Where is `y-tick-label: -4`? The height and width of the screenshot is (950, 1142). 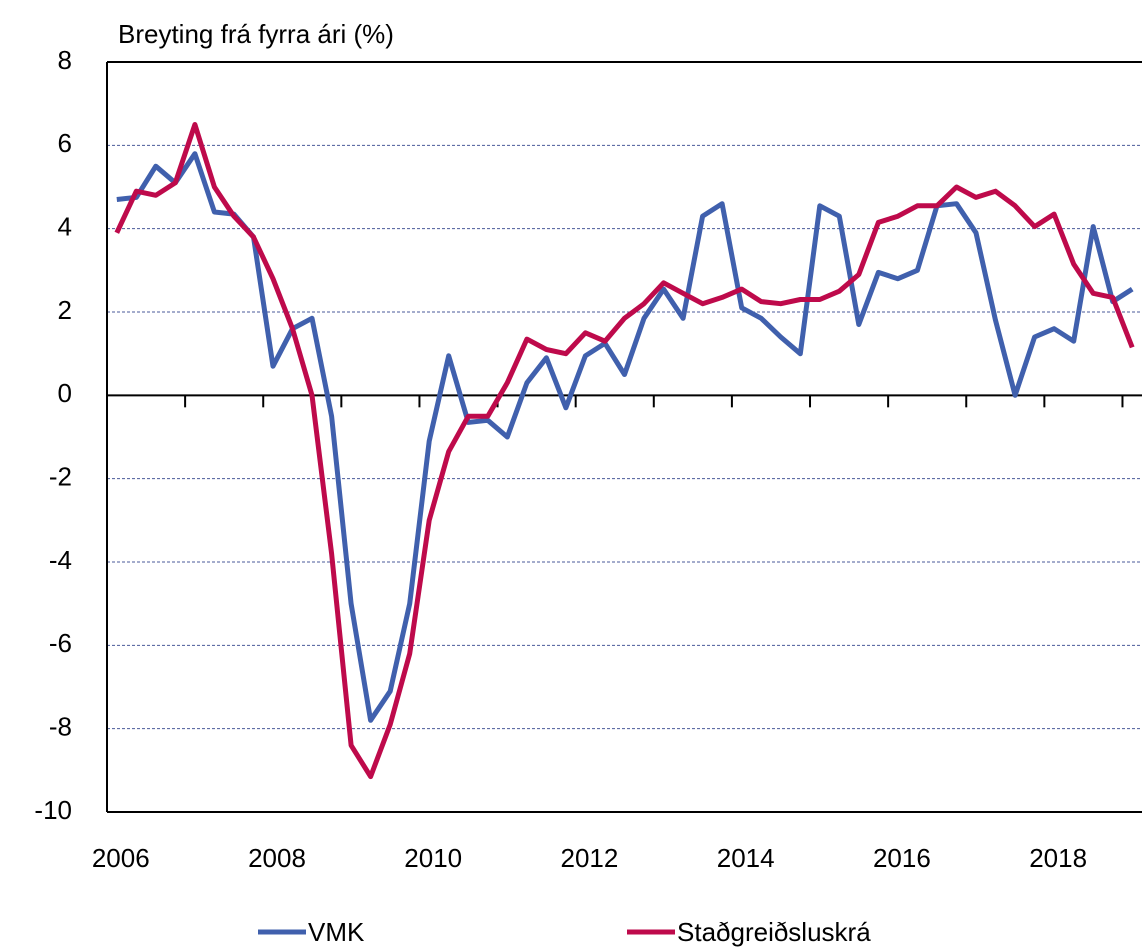 y-tick-label: -4 is located at coordinates (60, 560).